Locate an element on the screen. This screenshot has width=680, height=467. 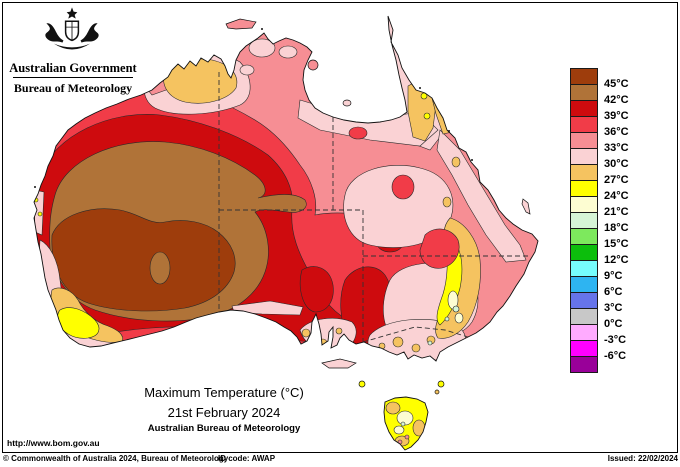
map-agency-caption: Australian Bureau of Meteorology is located at coordinates (224, 428).